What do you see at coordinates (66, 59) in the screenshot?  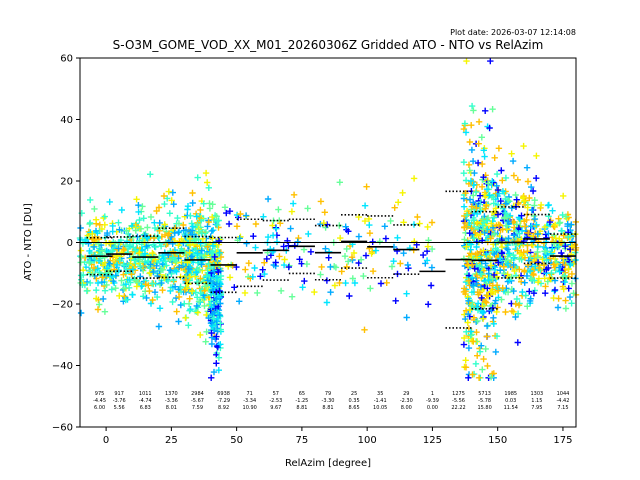 I see `y-tick-label: 60` at bounding box center [66, 59].